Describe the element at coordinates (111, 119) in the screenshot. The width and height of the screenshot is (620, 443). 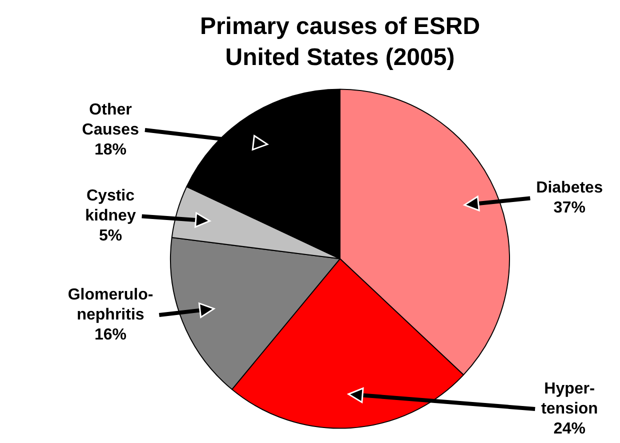
I see `slice-label: Other Causes` at that location.